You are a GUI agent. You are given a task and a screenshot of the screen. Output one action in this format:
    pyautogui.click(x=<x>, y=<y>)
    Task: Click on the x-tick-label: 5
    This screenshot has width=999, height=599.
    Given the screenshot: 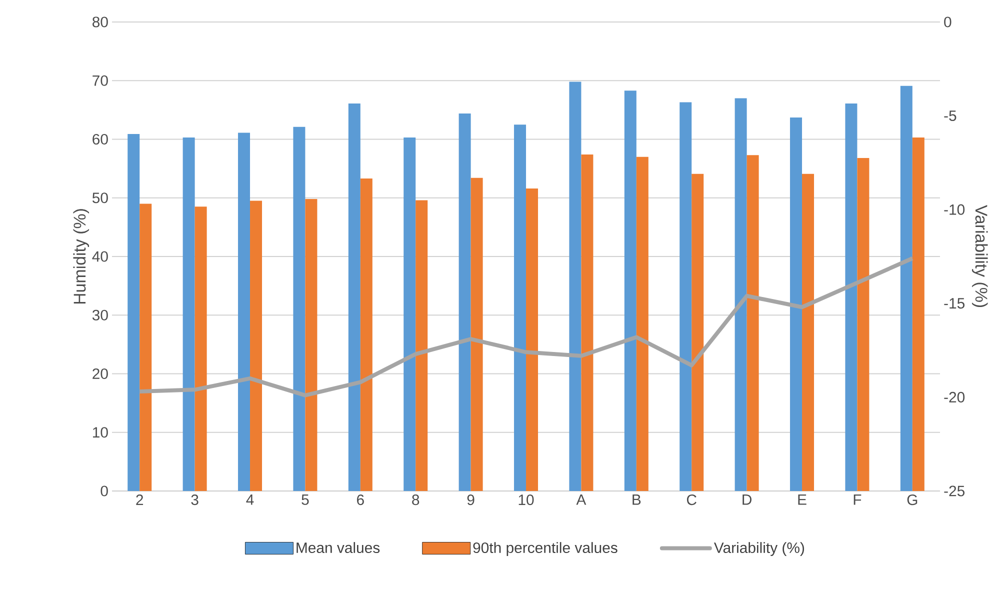 What is the action you would take?
    pyautogui.click(x=305, y=499)
    